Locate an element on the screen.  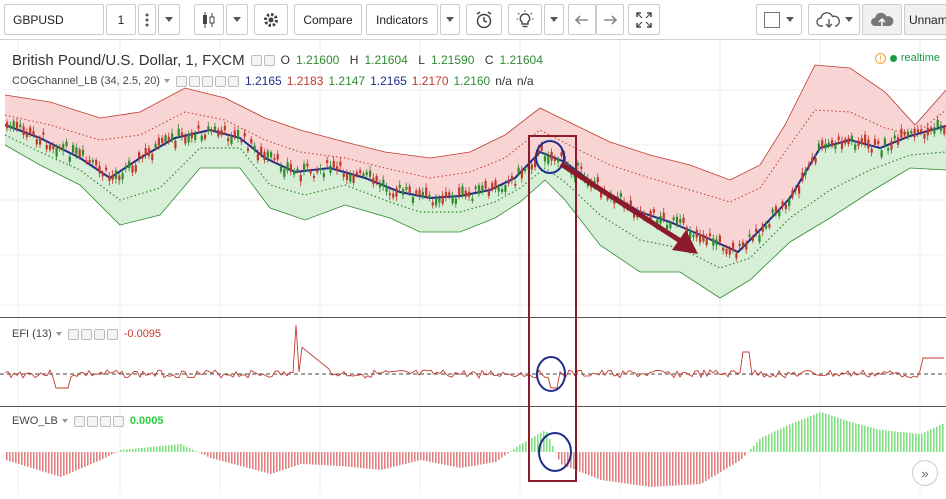
symbol-search-input: GBPUSD is located at coordinates (54, 19).